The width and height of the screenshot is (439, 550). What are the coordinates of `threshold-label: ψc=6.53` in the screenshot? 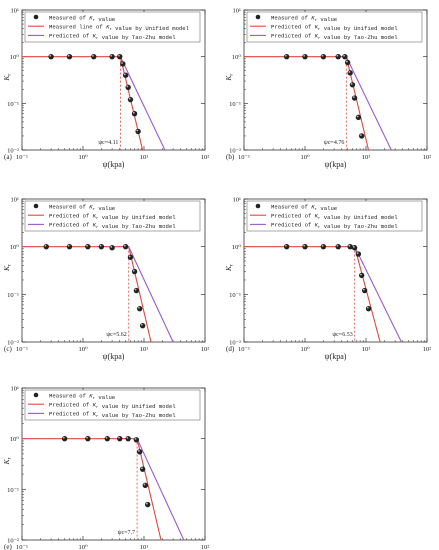 It's located at (342, 335).